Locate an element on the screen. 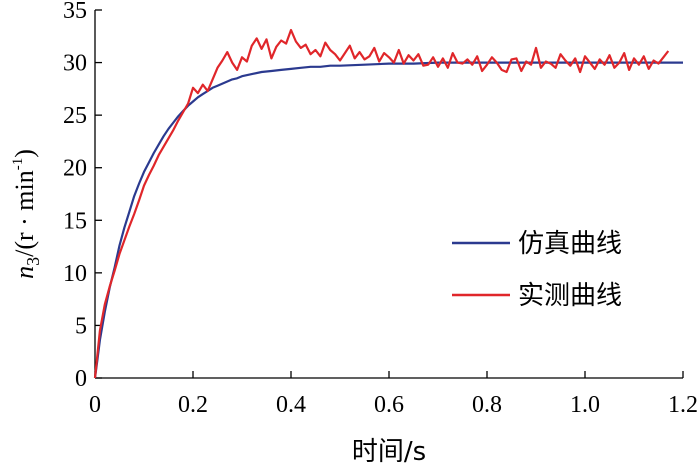  y-tick-label: 5 is located at coordinates (81, 326).